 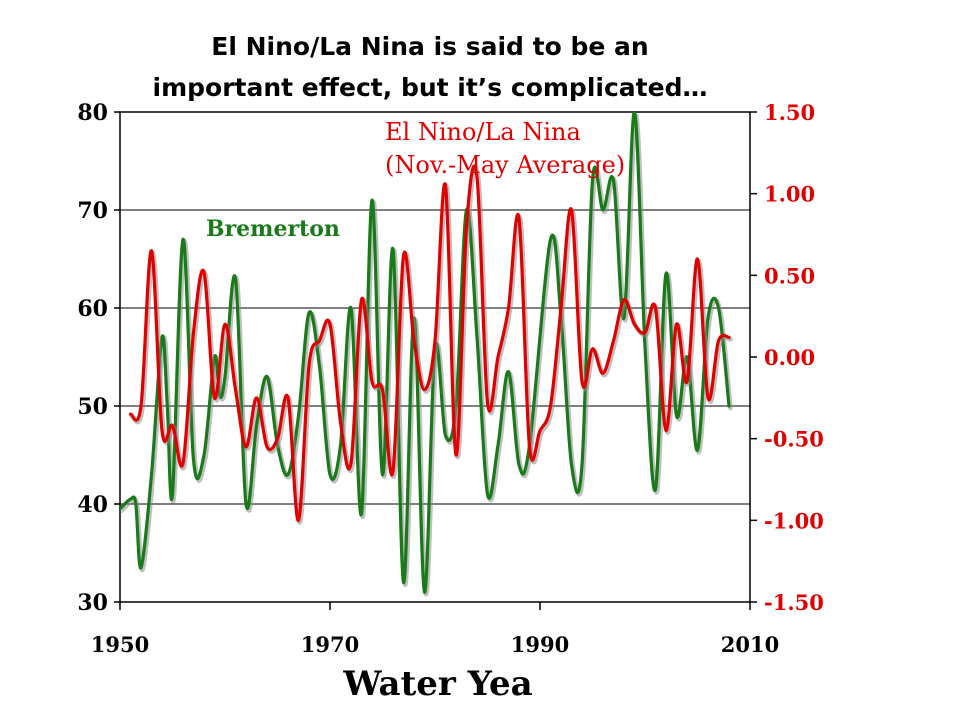 I want to click on left-tick-label-4: 70, so click(x=92, y=211).